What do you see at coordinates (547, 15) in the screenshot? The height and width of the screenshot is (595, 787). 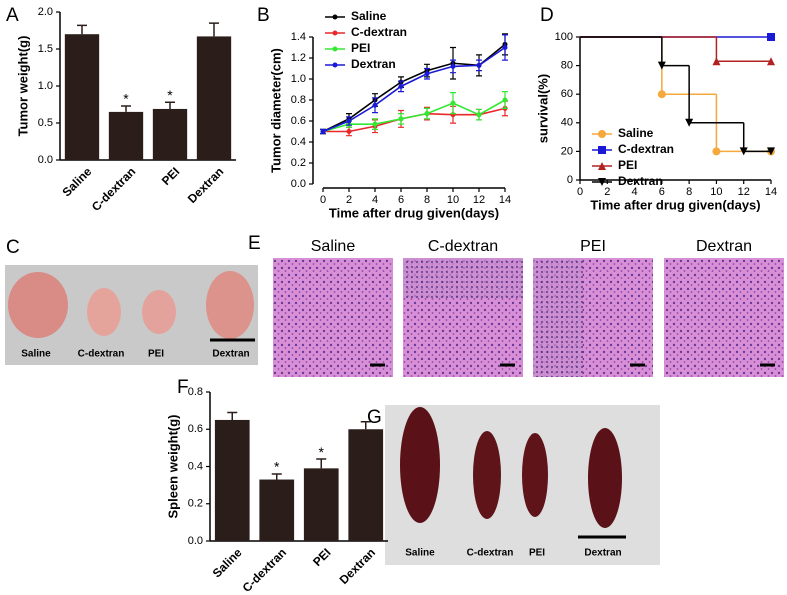 I see `panel-label: D` at bounding box center [547, 15].